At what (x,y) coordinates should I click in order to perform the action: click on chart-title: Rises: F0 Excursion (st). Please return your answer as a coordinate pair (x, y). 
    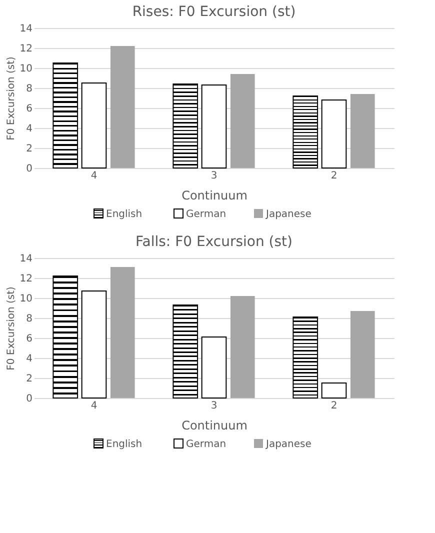
    Looking at the image, I should click on (214, 12).